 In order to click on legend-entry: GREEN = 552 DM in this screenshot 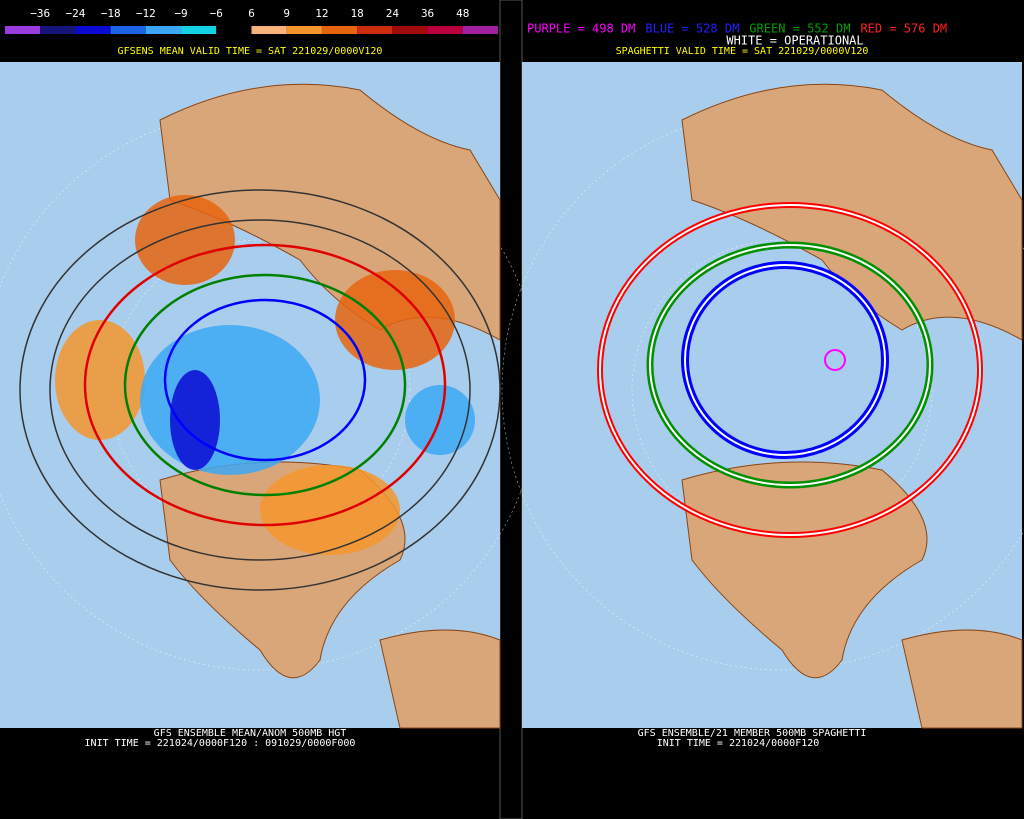, I will do `click(799, 29)`.